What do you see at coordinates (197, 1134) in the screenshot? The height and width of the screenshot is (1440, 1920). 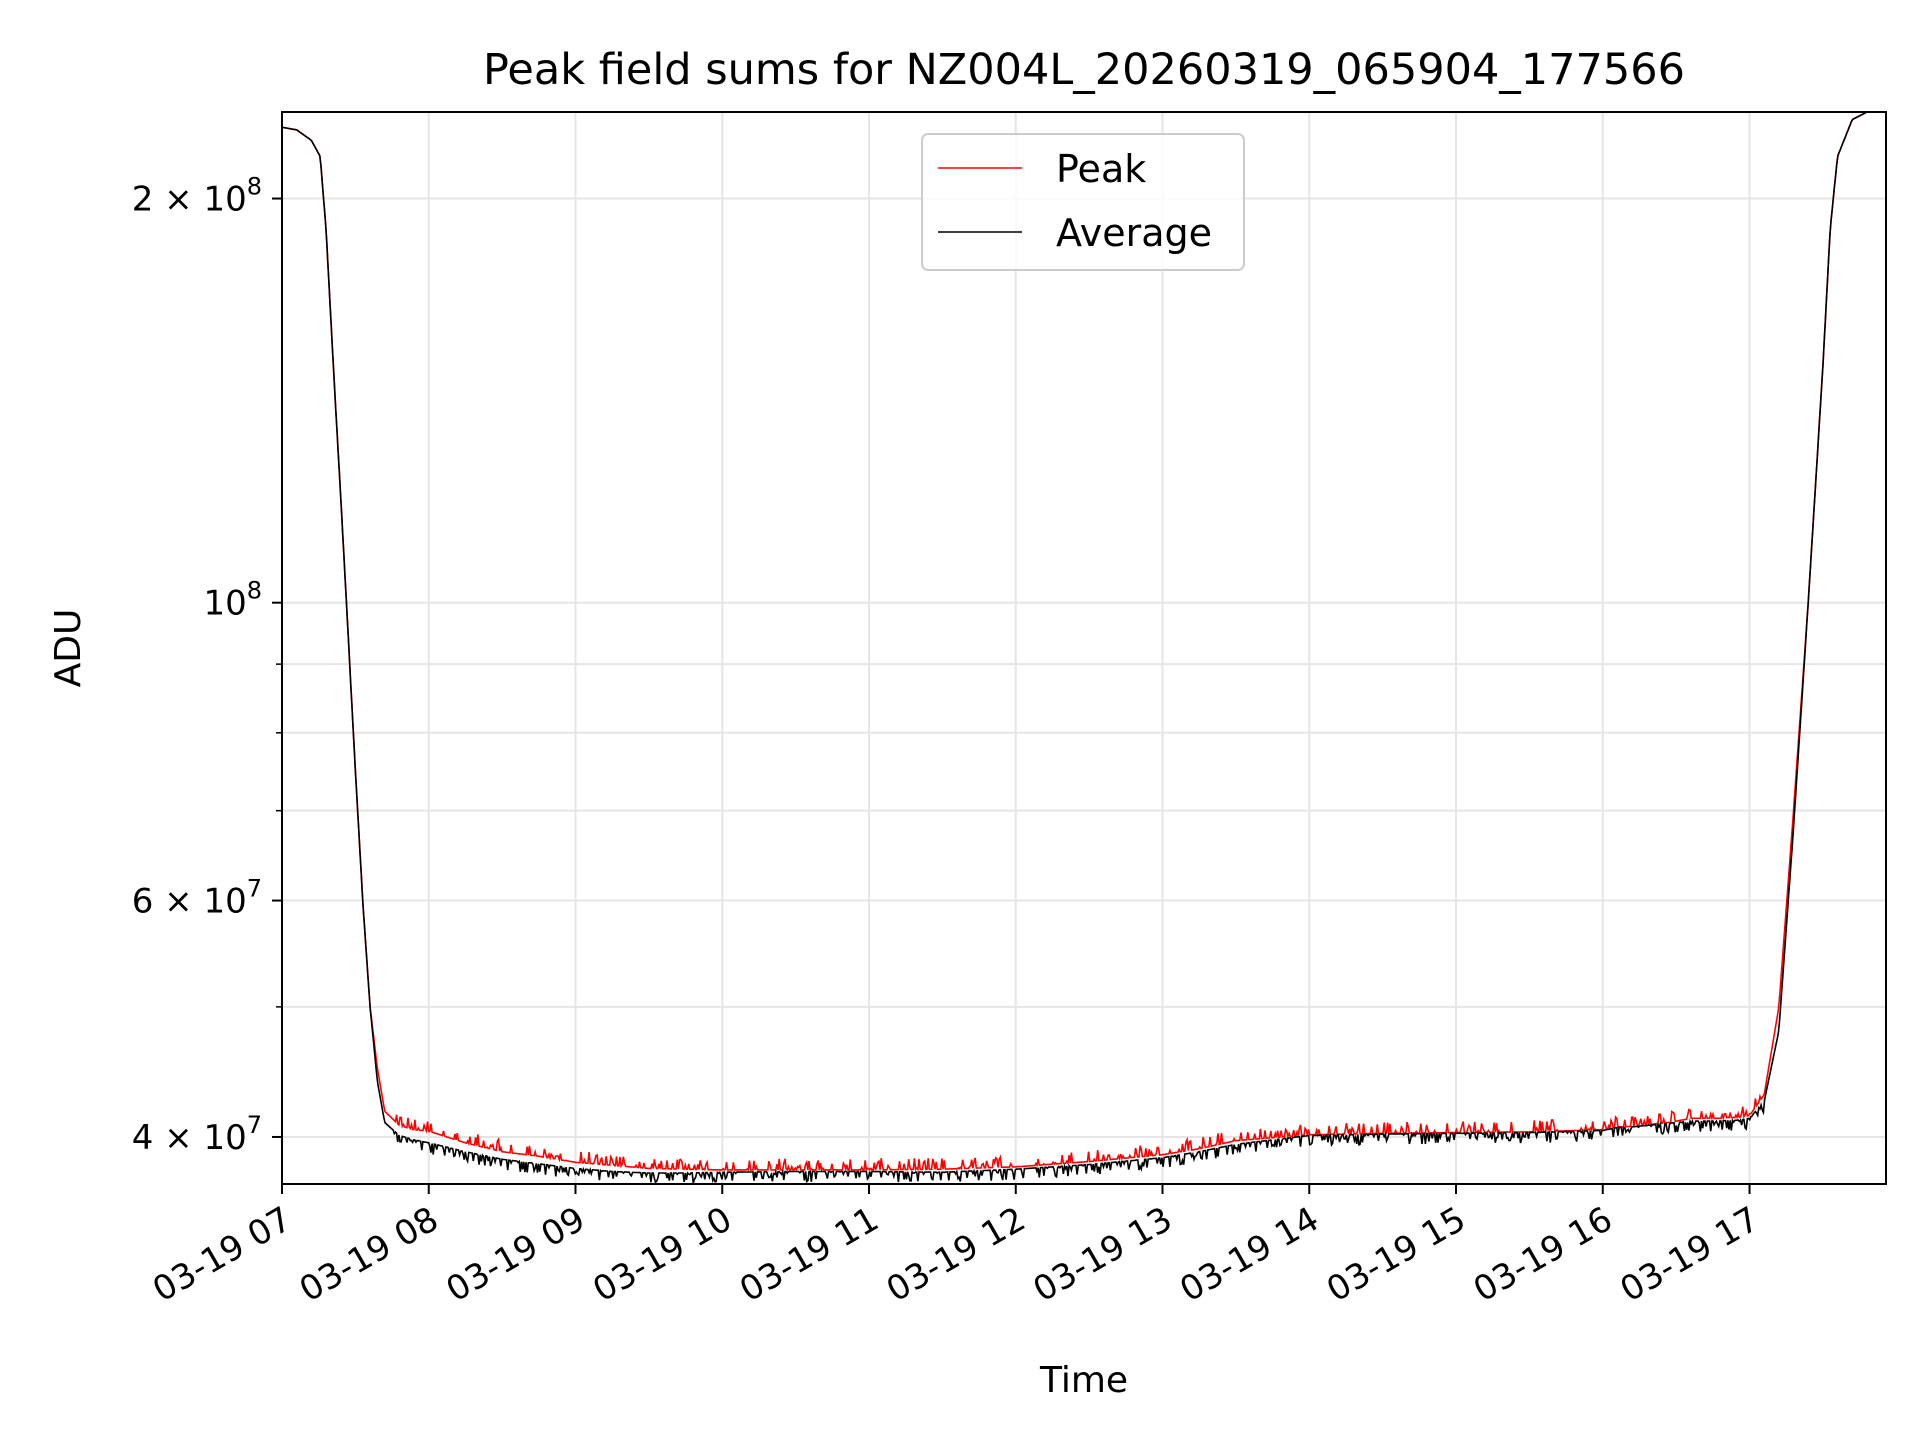 I see `y-tick-label: 4 × 107` at bounding box center [197, 1134].